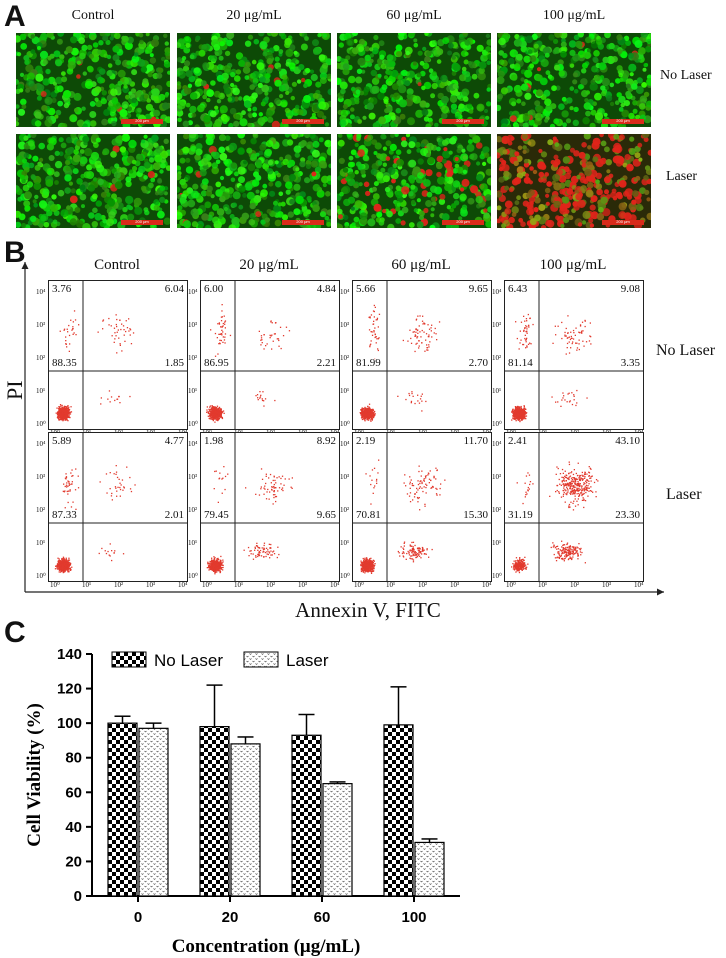  I want to click on flow-scatter-plot: 6.00 4.84 86.95 2.21, so click(270, 355).